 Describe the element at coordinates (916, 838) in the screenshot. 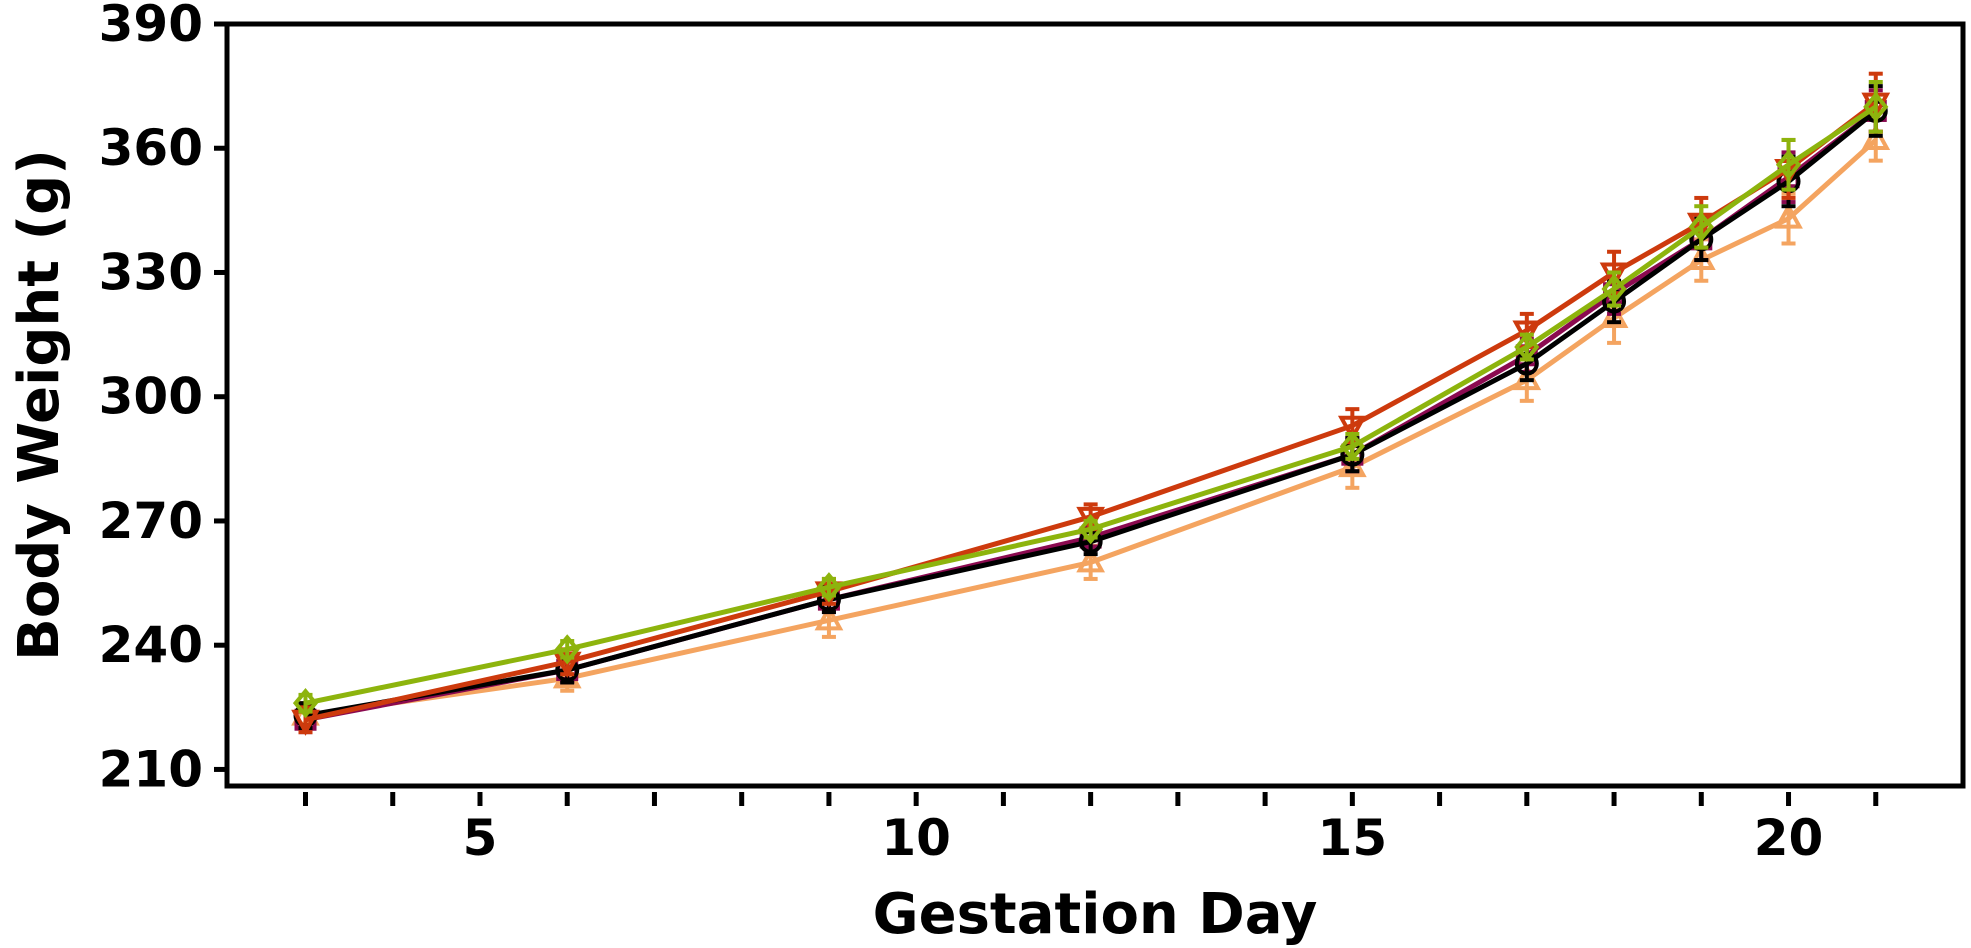

I see `x-tick-label: 10` at that location.